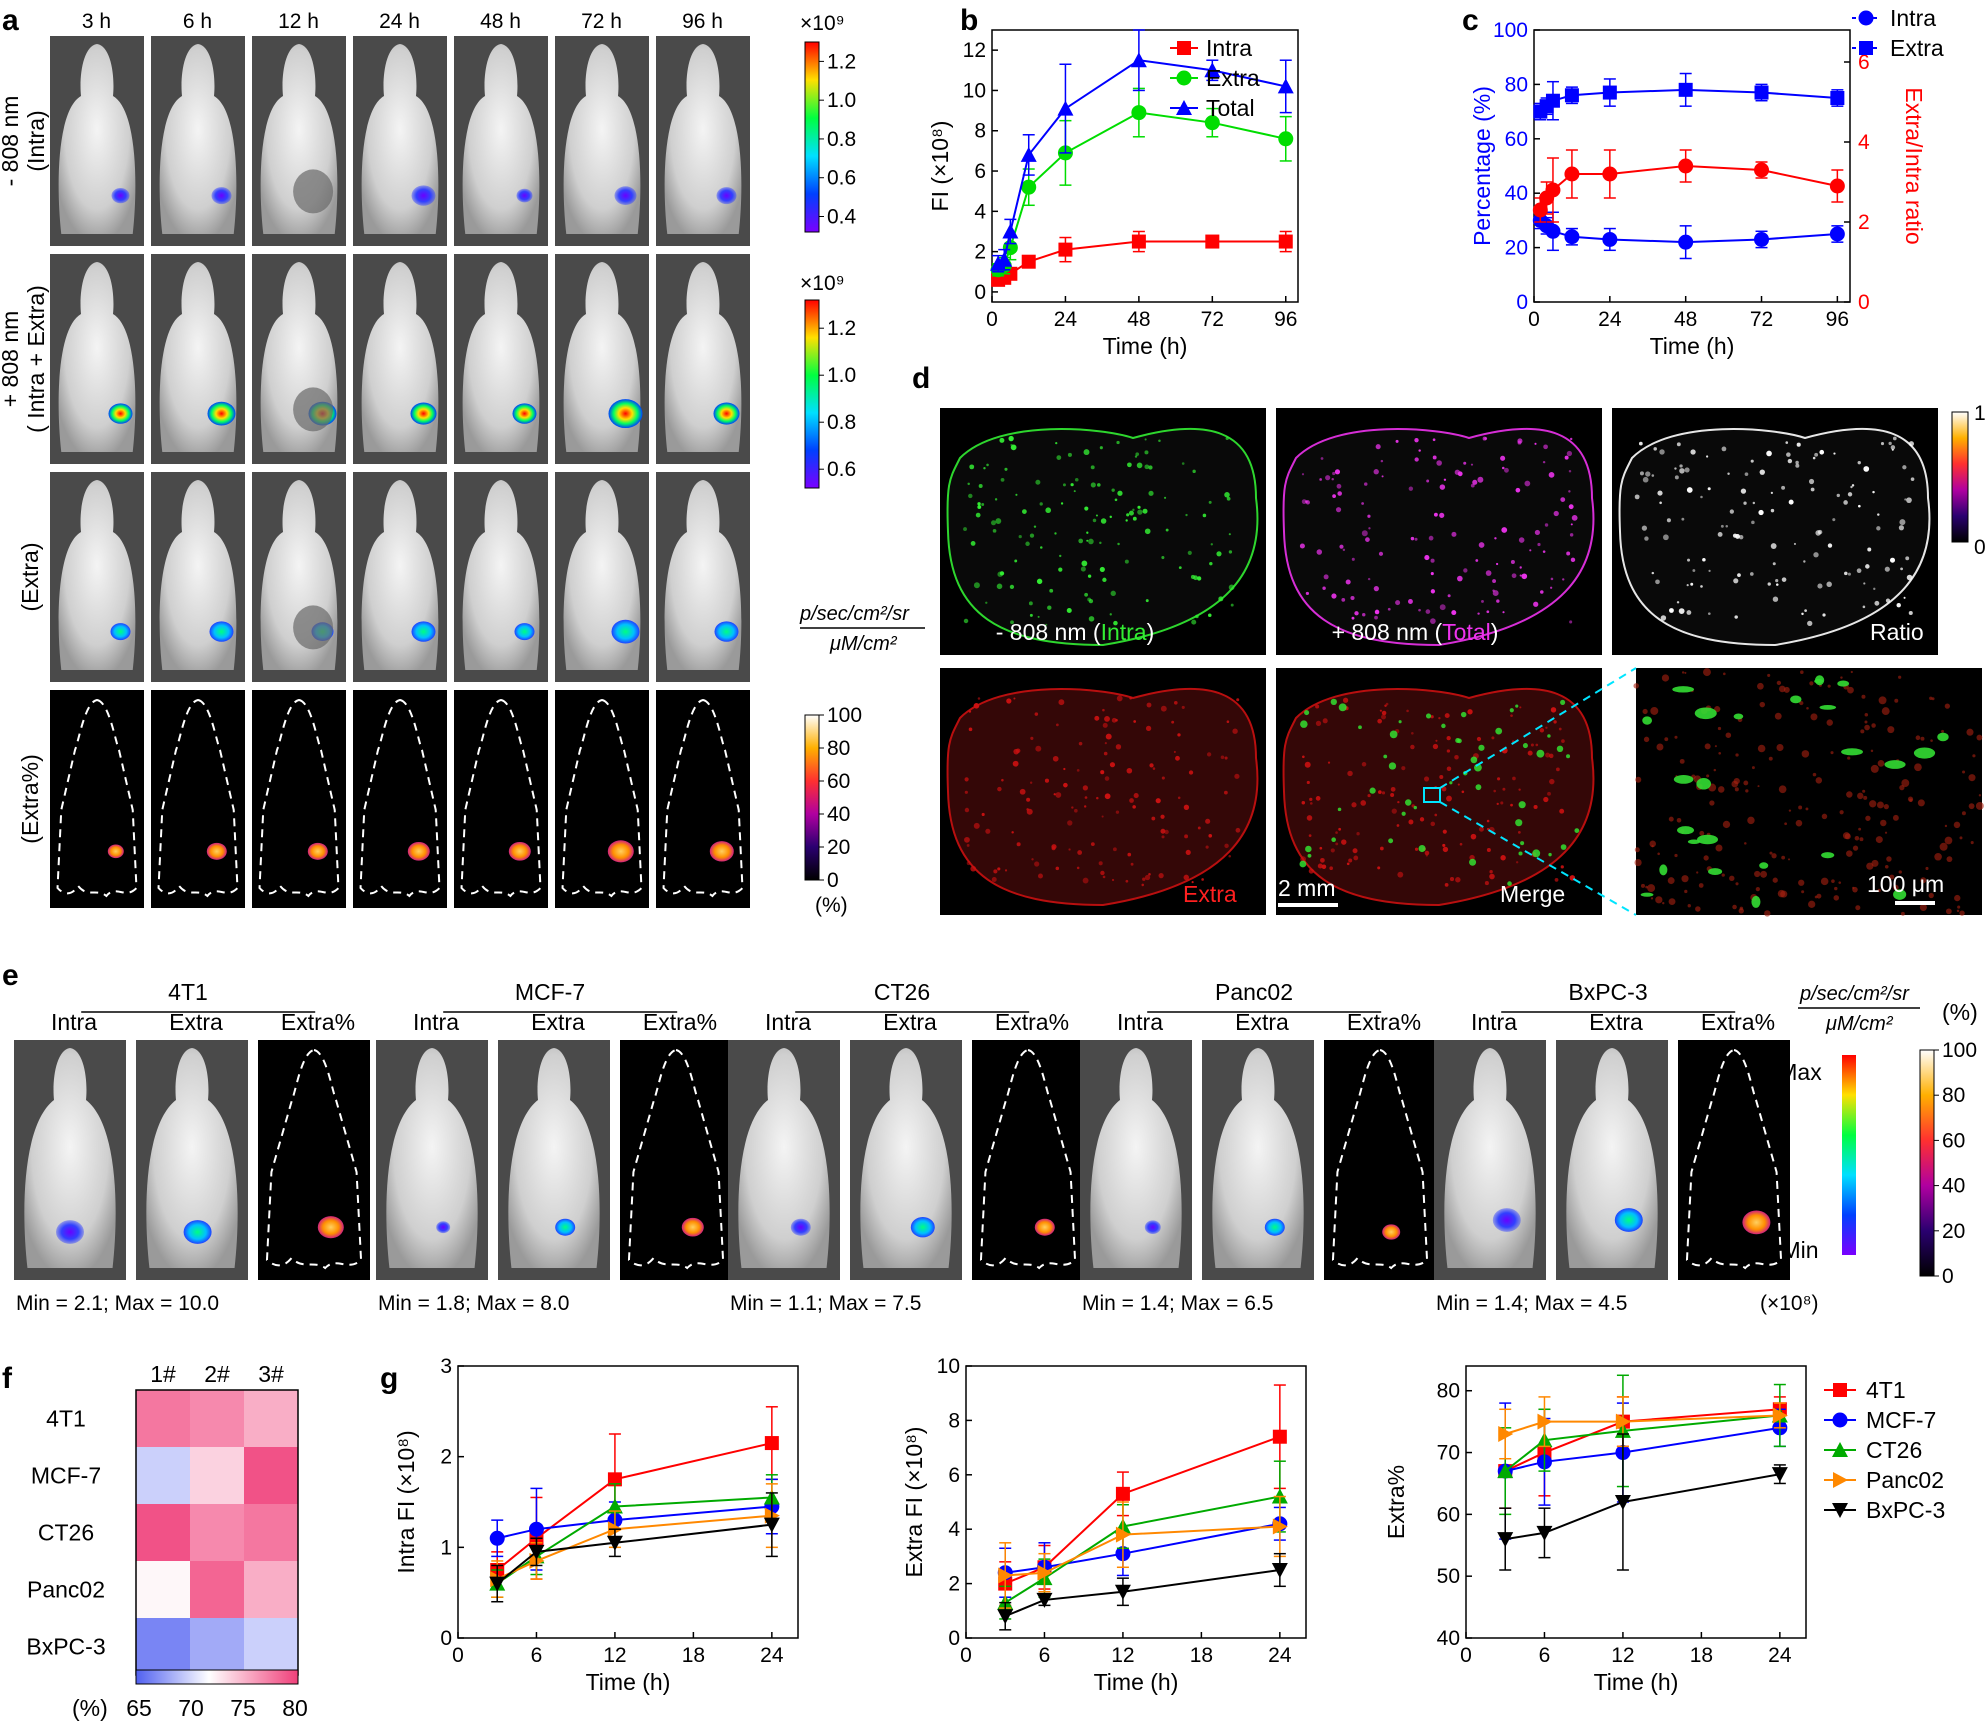 The width and height of the screenshot is (1986, 1725). Describe the element at coordinates (446, 1366) in the screenshot. I see `y-tick-label: 3` at that location.